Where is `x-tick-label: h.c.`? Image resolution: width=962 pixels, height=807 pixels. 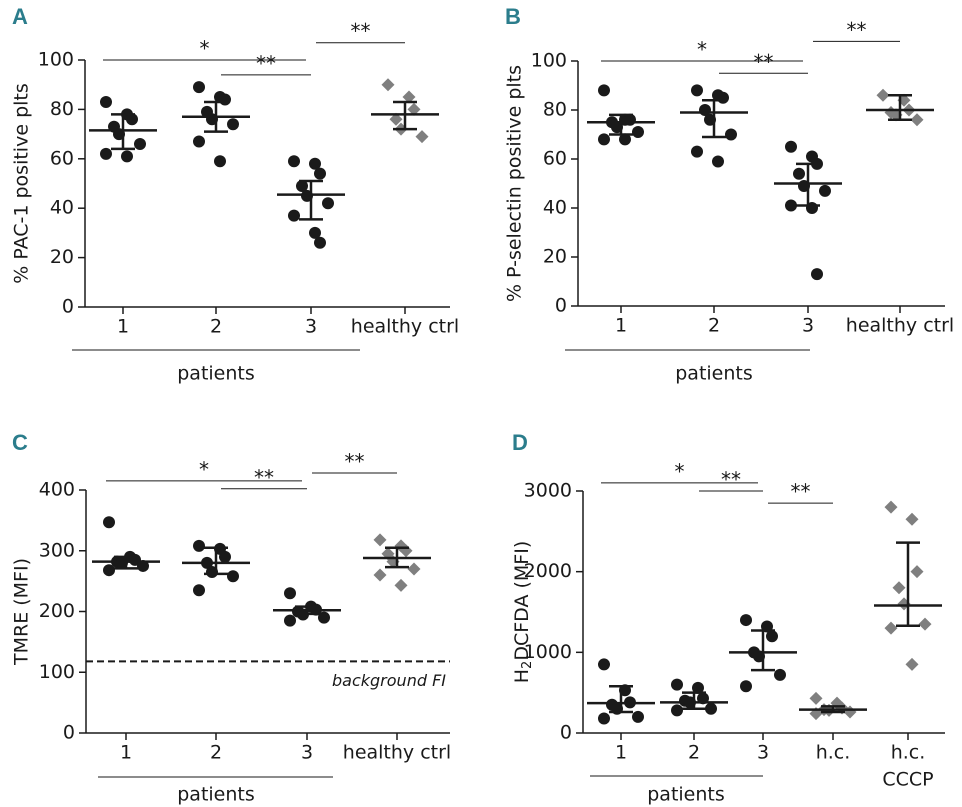
x-tick-label: h.c. is located at coordinates (908, 753).